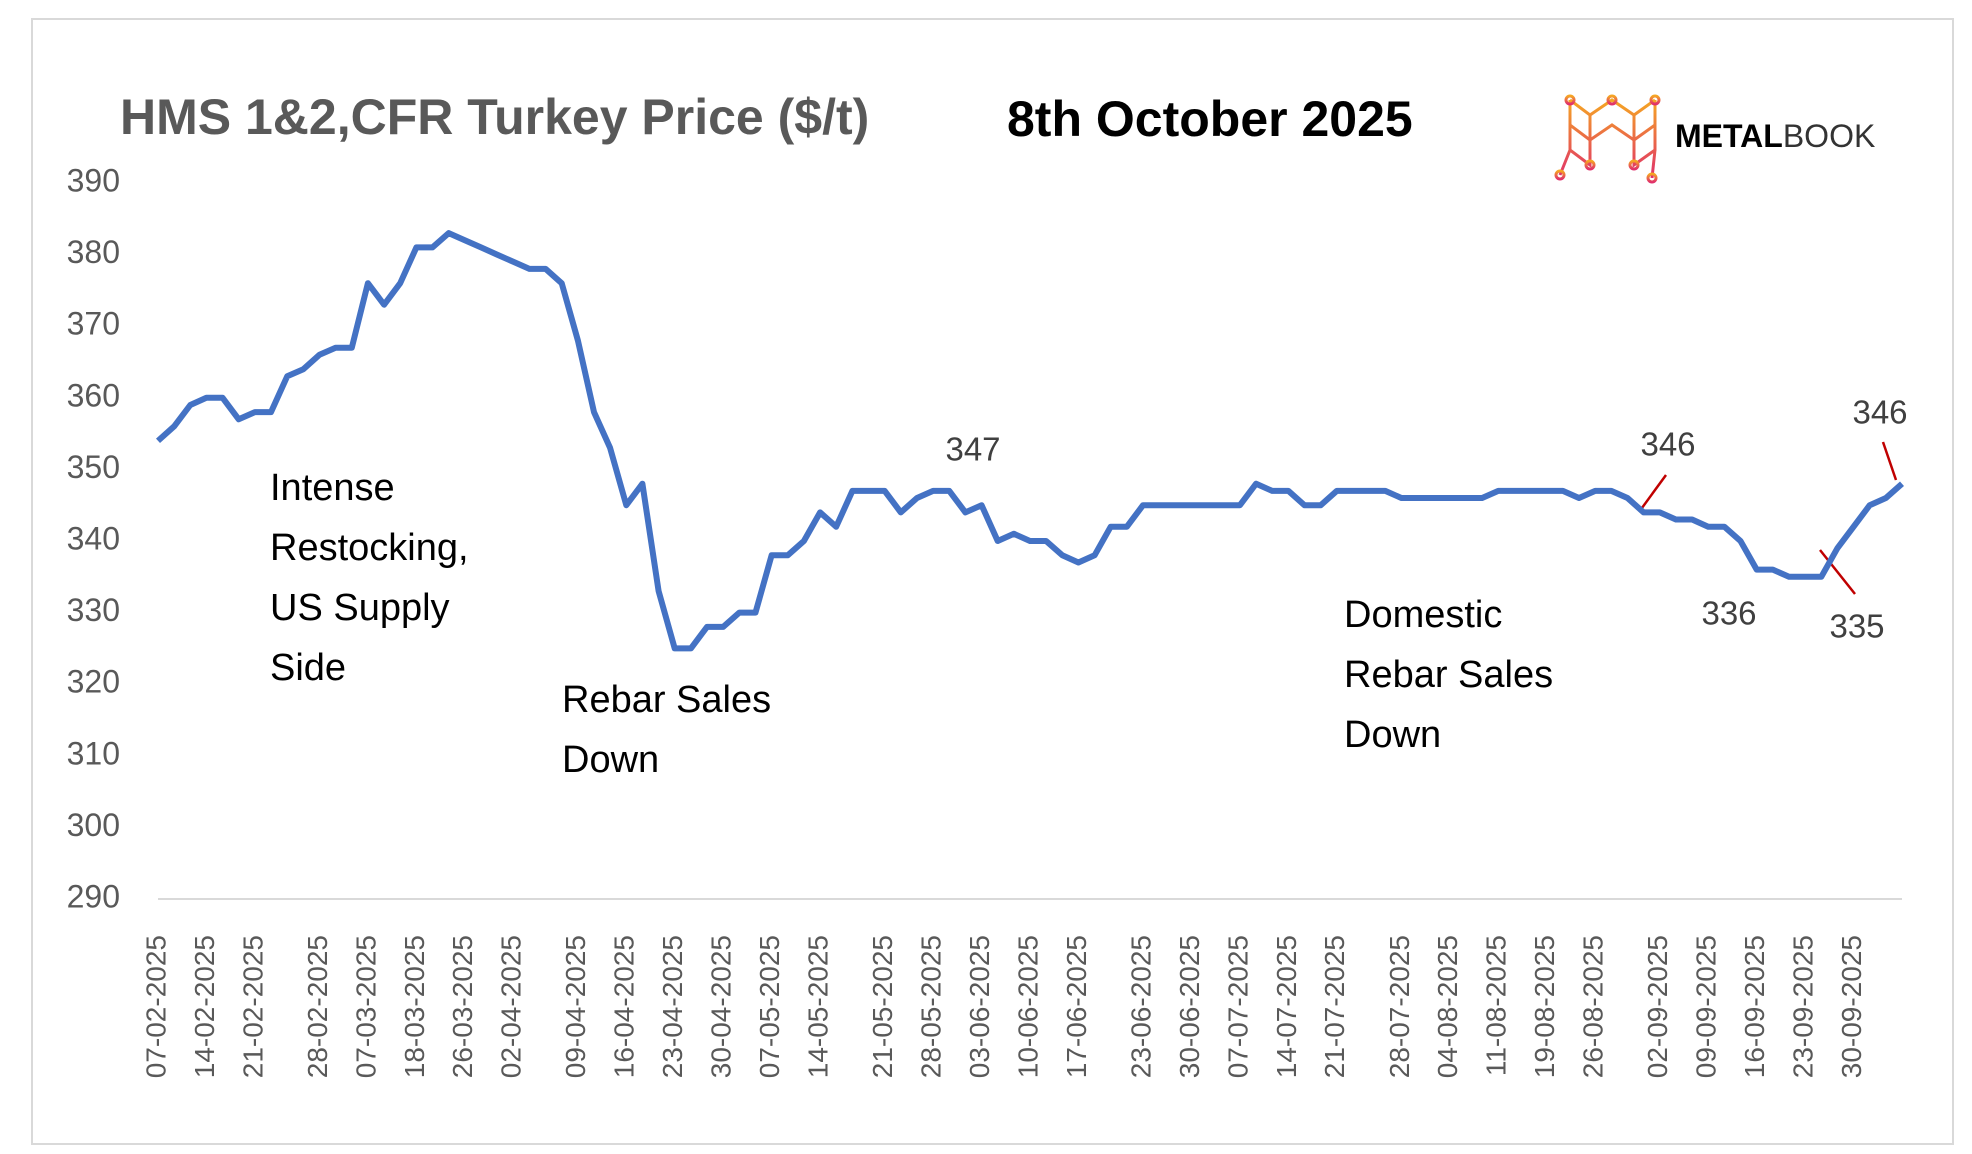 The image size is (1972, 1154). Describe the element at coordinates (93, 825) in the screenshot. I see `y-tick-label: 300` at that location.